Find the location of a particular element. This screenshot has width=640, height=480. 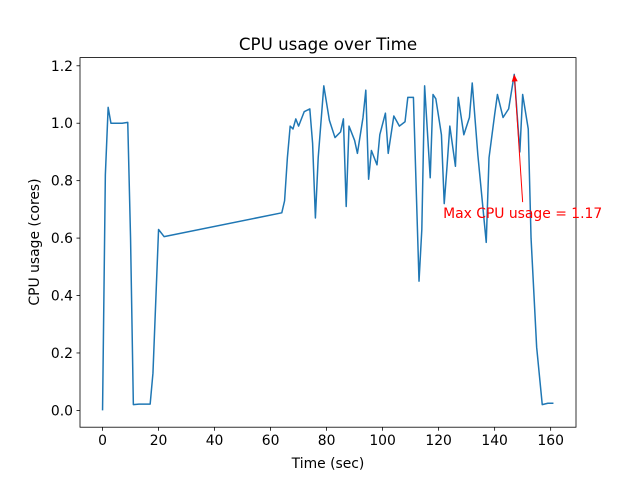

x-tick-label: 160 is located at coordinates (550, 441).